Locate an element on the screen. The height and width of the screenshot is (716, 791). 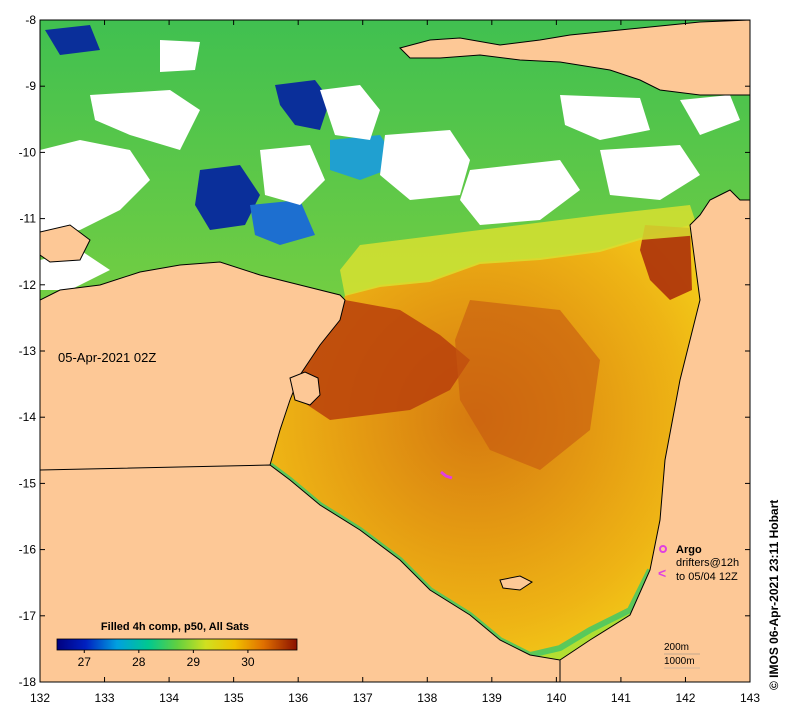
x-tick-label: 136 is located at coordinates (298, 698).